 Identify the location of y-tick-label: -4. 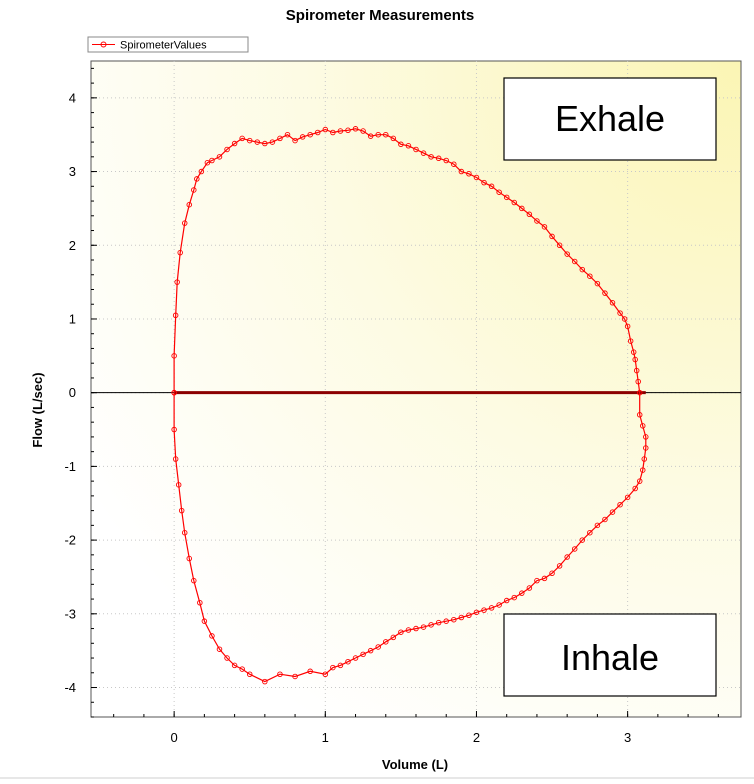
(70, 687).